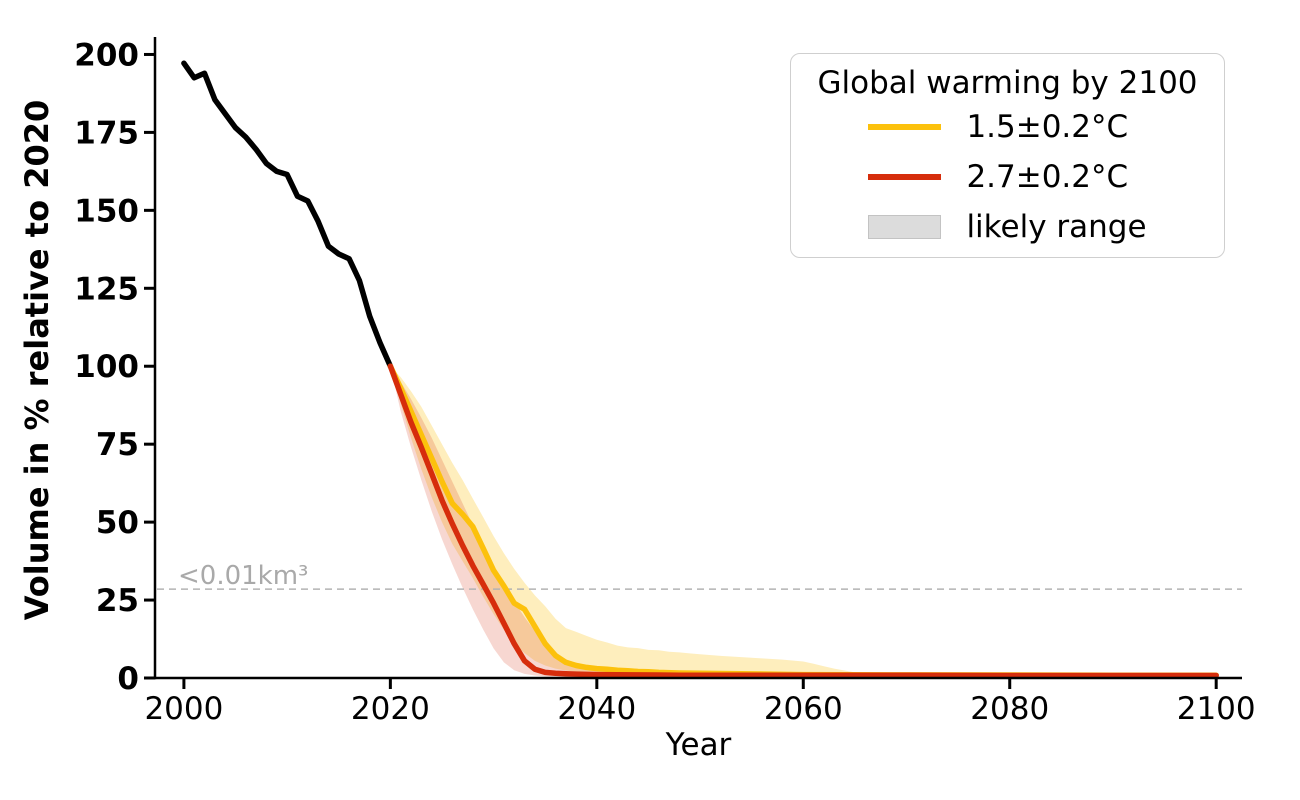  I want to click on x-tick-label: 2000, so click(183, 709).